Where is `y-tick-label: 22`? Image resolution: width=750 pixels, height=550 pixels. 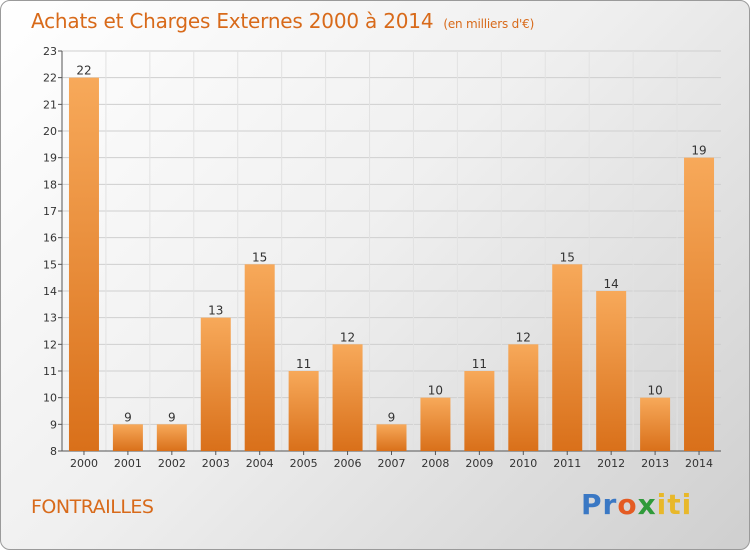 y-tick-label: 22 is located at coordinates (50, 78).